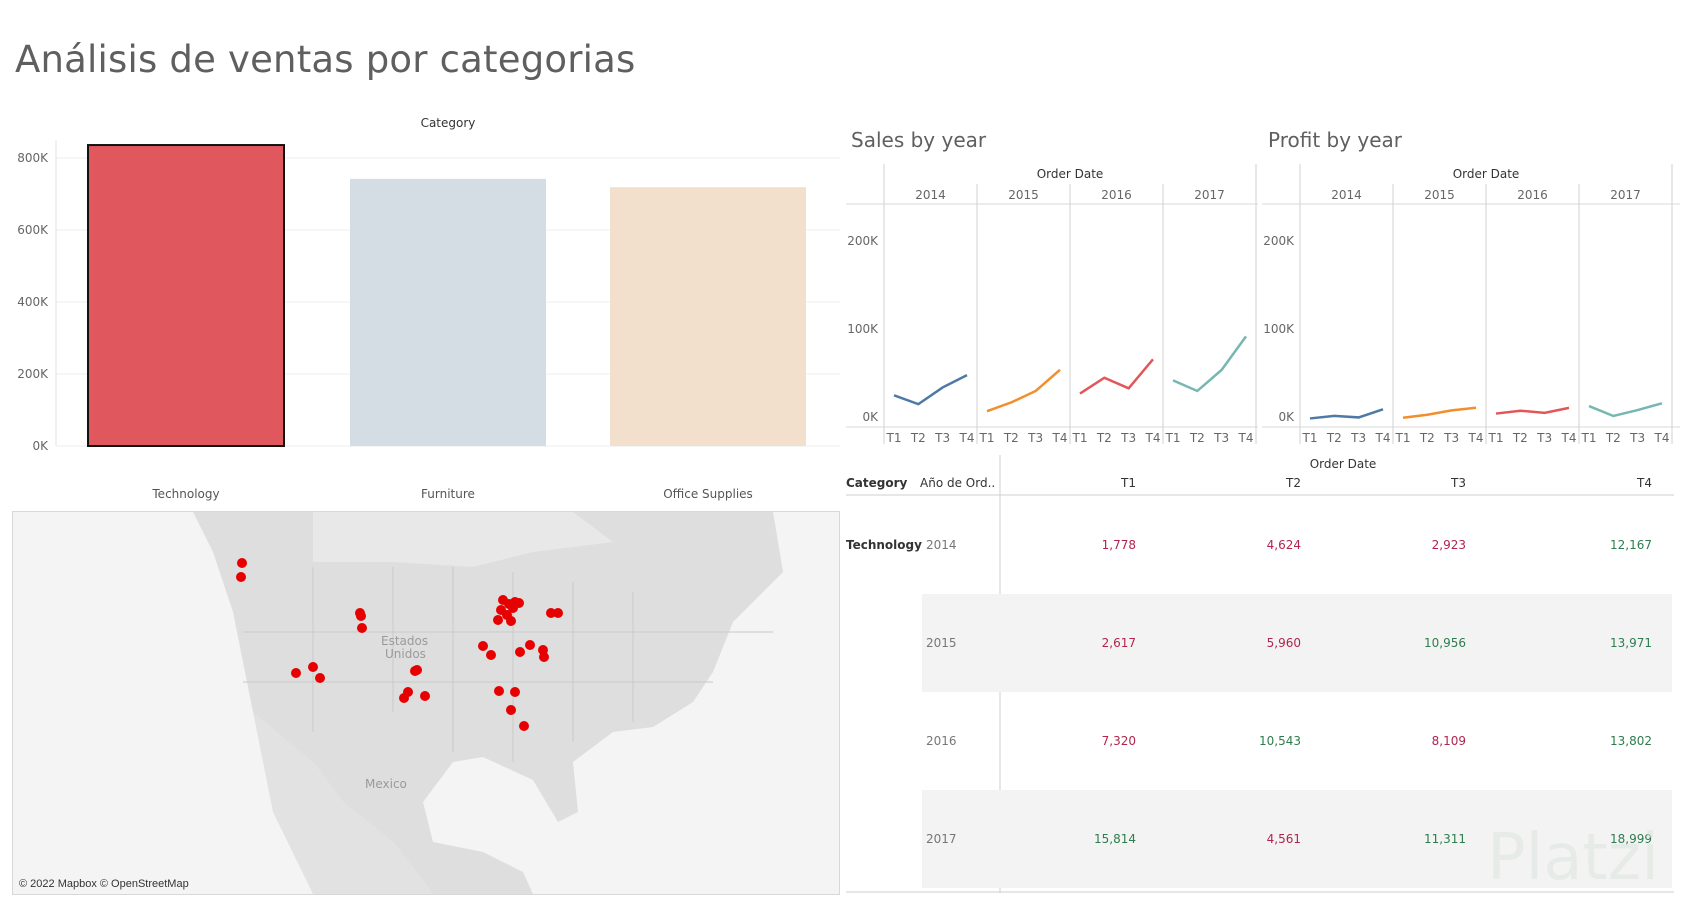 Image resolution: width=1687 pixels, height=903 pixels. What do you see at coordinates (708, 494) in the screenshot?
I see `bar-category-label: Office Supplies` at bounding box center [708, 494].